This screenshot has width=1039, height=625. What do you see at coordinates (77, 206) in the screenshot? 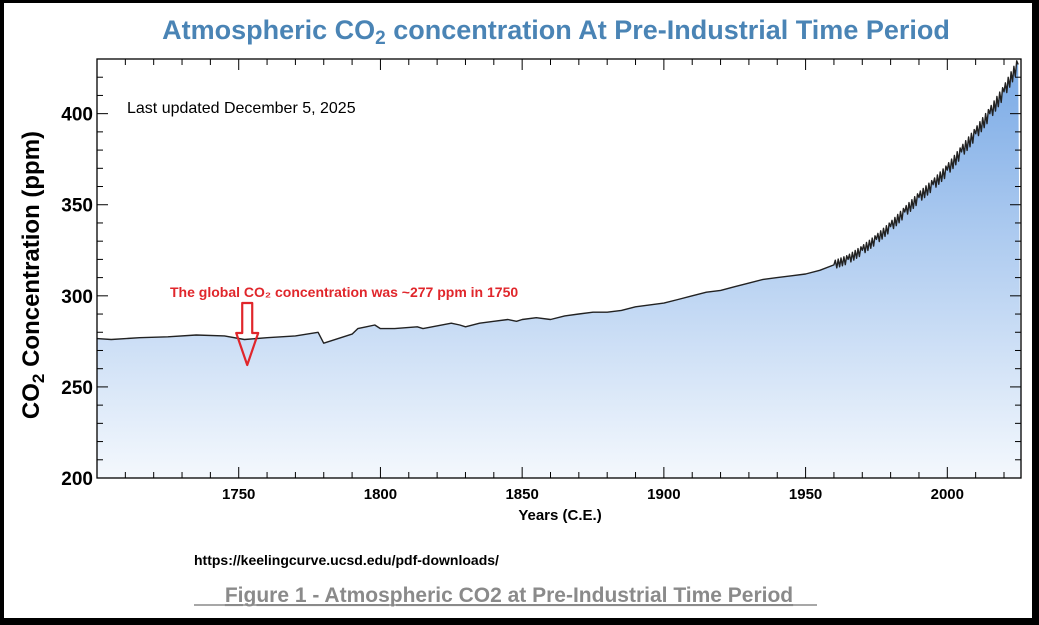
I see `y-tick-label: 350` at bounding box center [77, 206].